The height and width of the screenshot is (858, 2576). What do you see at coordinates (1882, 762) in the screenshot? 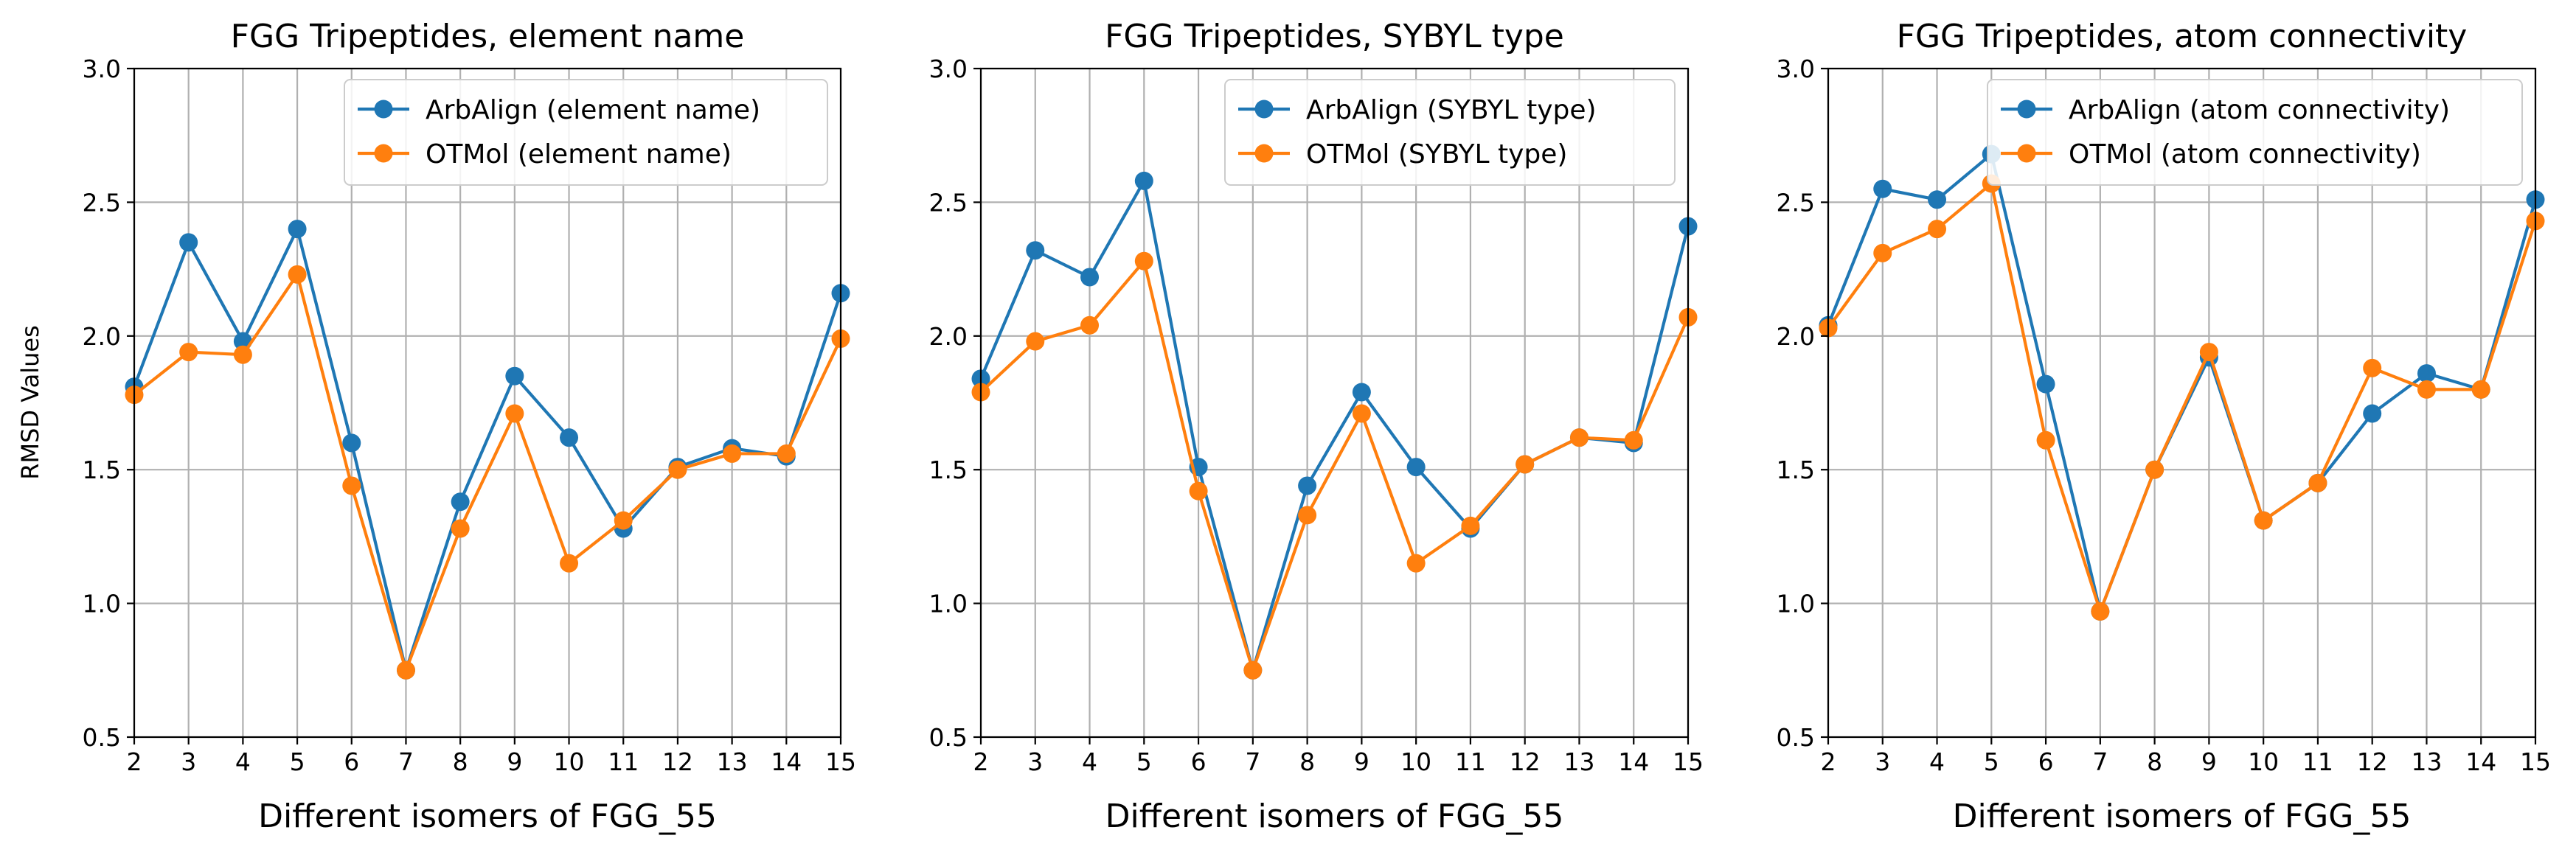
I see `x-tick-label: 3` at bounding box center [1882, 762].